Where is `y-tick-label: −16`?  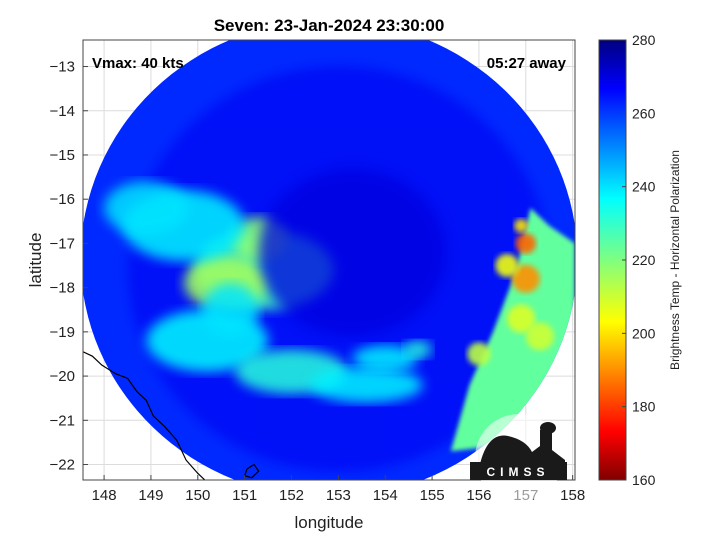
y-tick-label: −16 is located at coordinates (62, 199).